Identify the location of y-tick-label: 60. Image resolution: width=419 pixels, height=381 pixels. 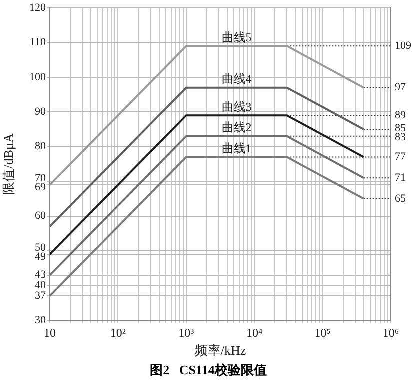
(40, 216).